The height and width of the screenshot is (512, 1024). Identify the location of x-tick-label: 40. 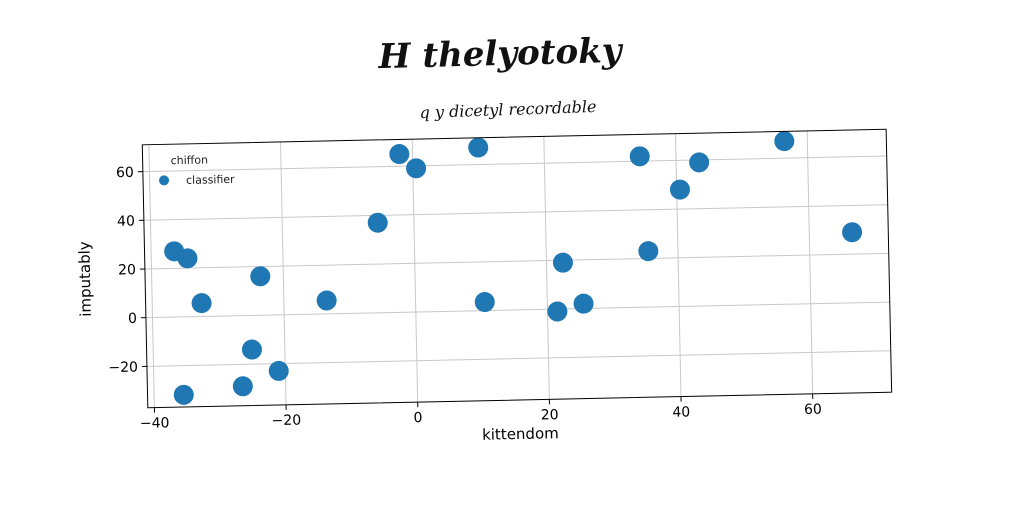
(681, 412).